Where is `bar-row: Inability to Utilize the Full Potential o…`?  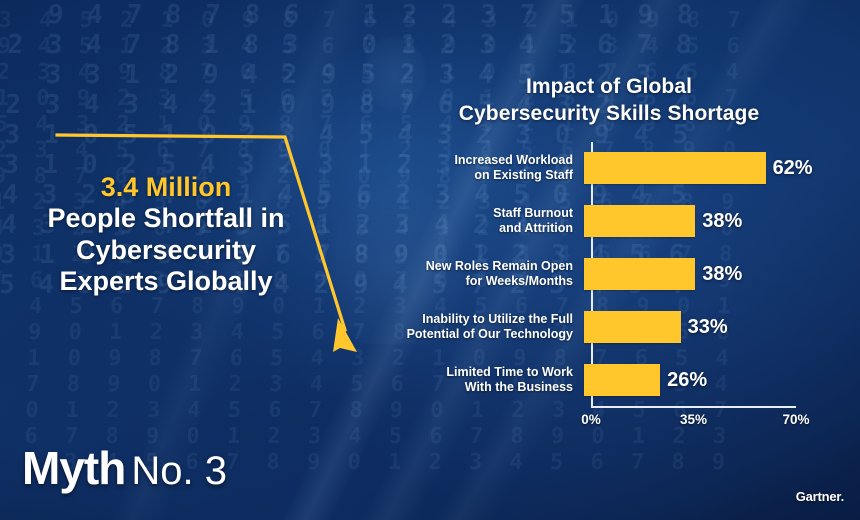 bar-row: Inability to Utilize the Full Potential o… is located at coordinates (625, 327).